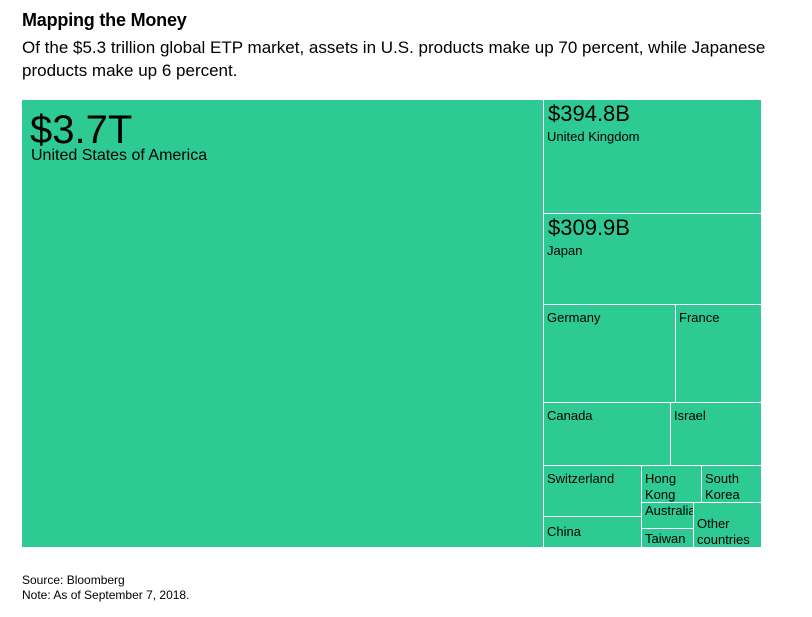  I want to click on tile-country-label: China, so click(564, 531).